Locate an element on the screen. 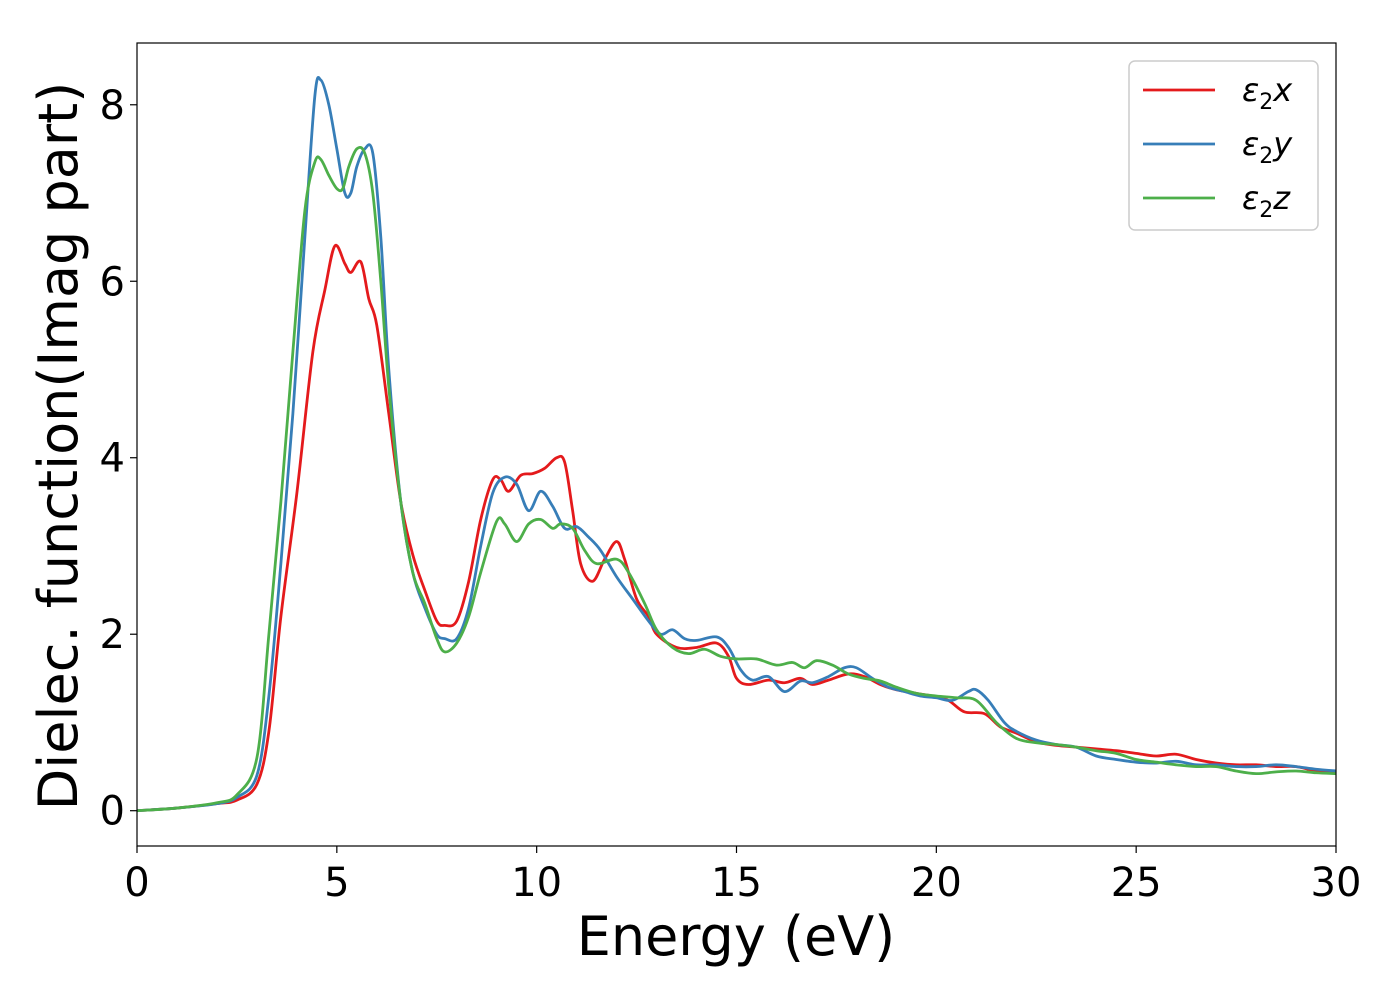 The width and height of the screenshot is (1400, 1000). y-axis-title: Dielec. function(Imag part) is located at coordinates (58, 446).